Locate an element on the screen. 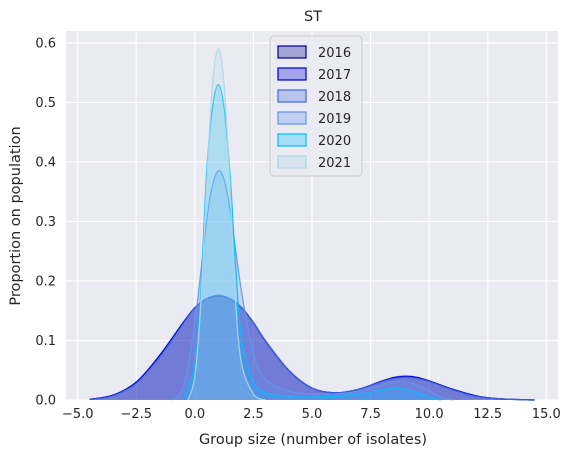 The image size is (573, 457). y-tick-label: 0.3 is located at coordinates (45, 222).